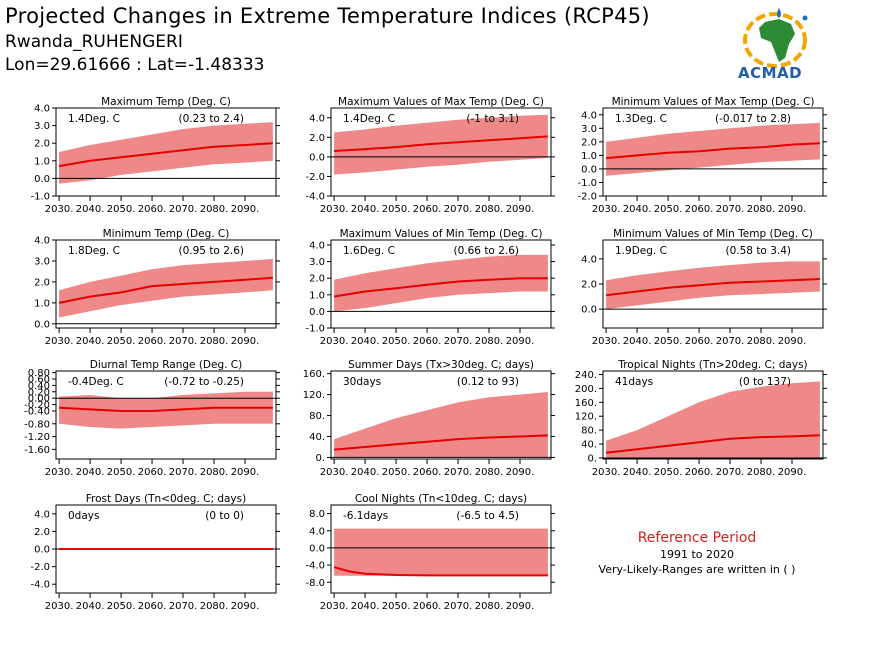  I want to click on y-tick-label: 0.60, so click(39, 380).